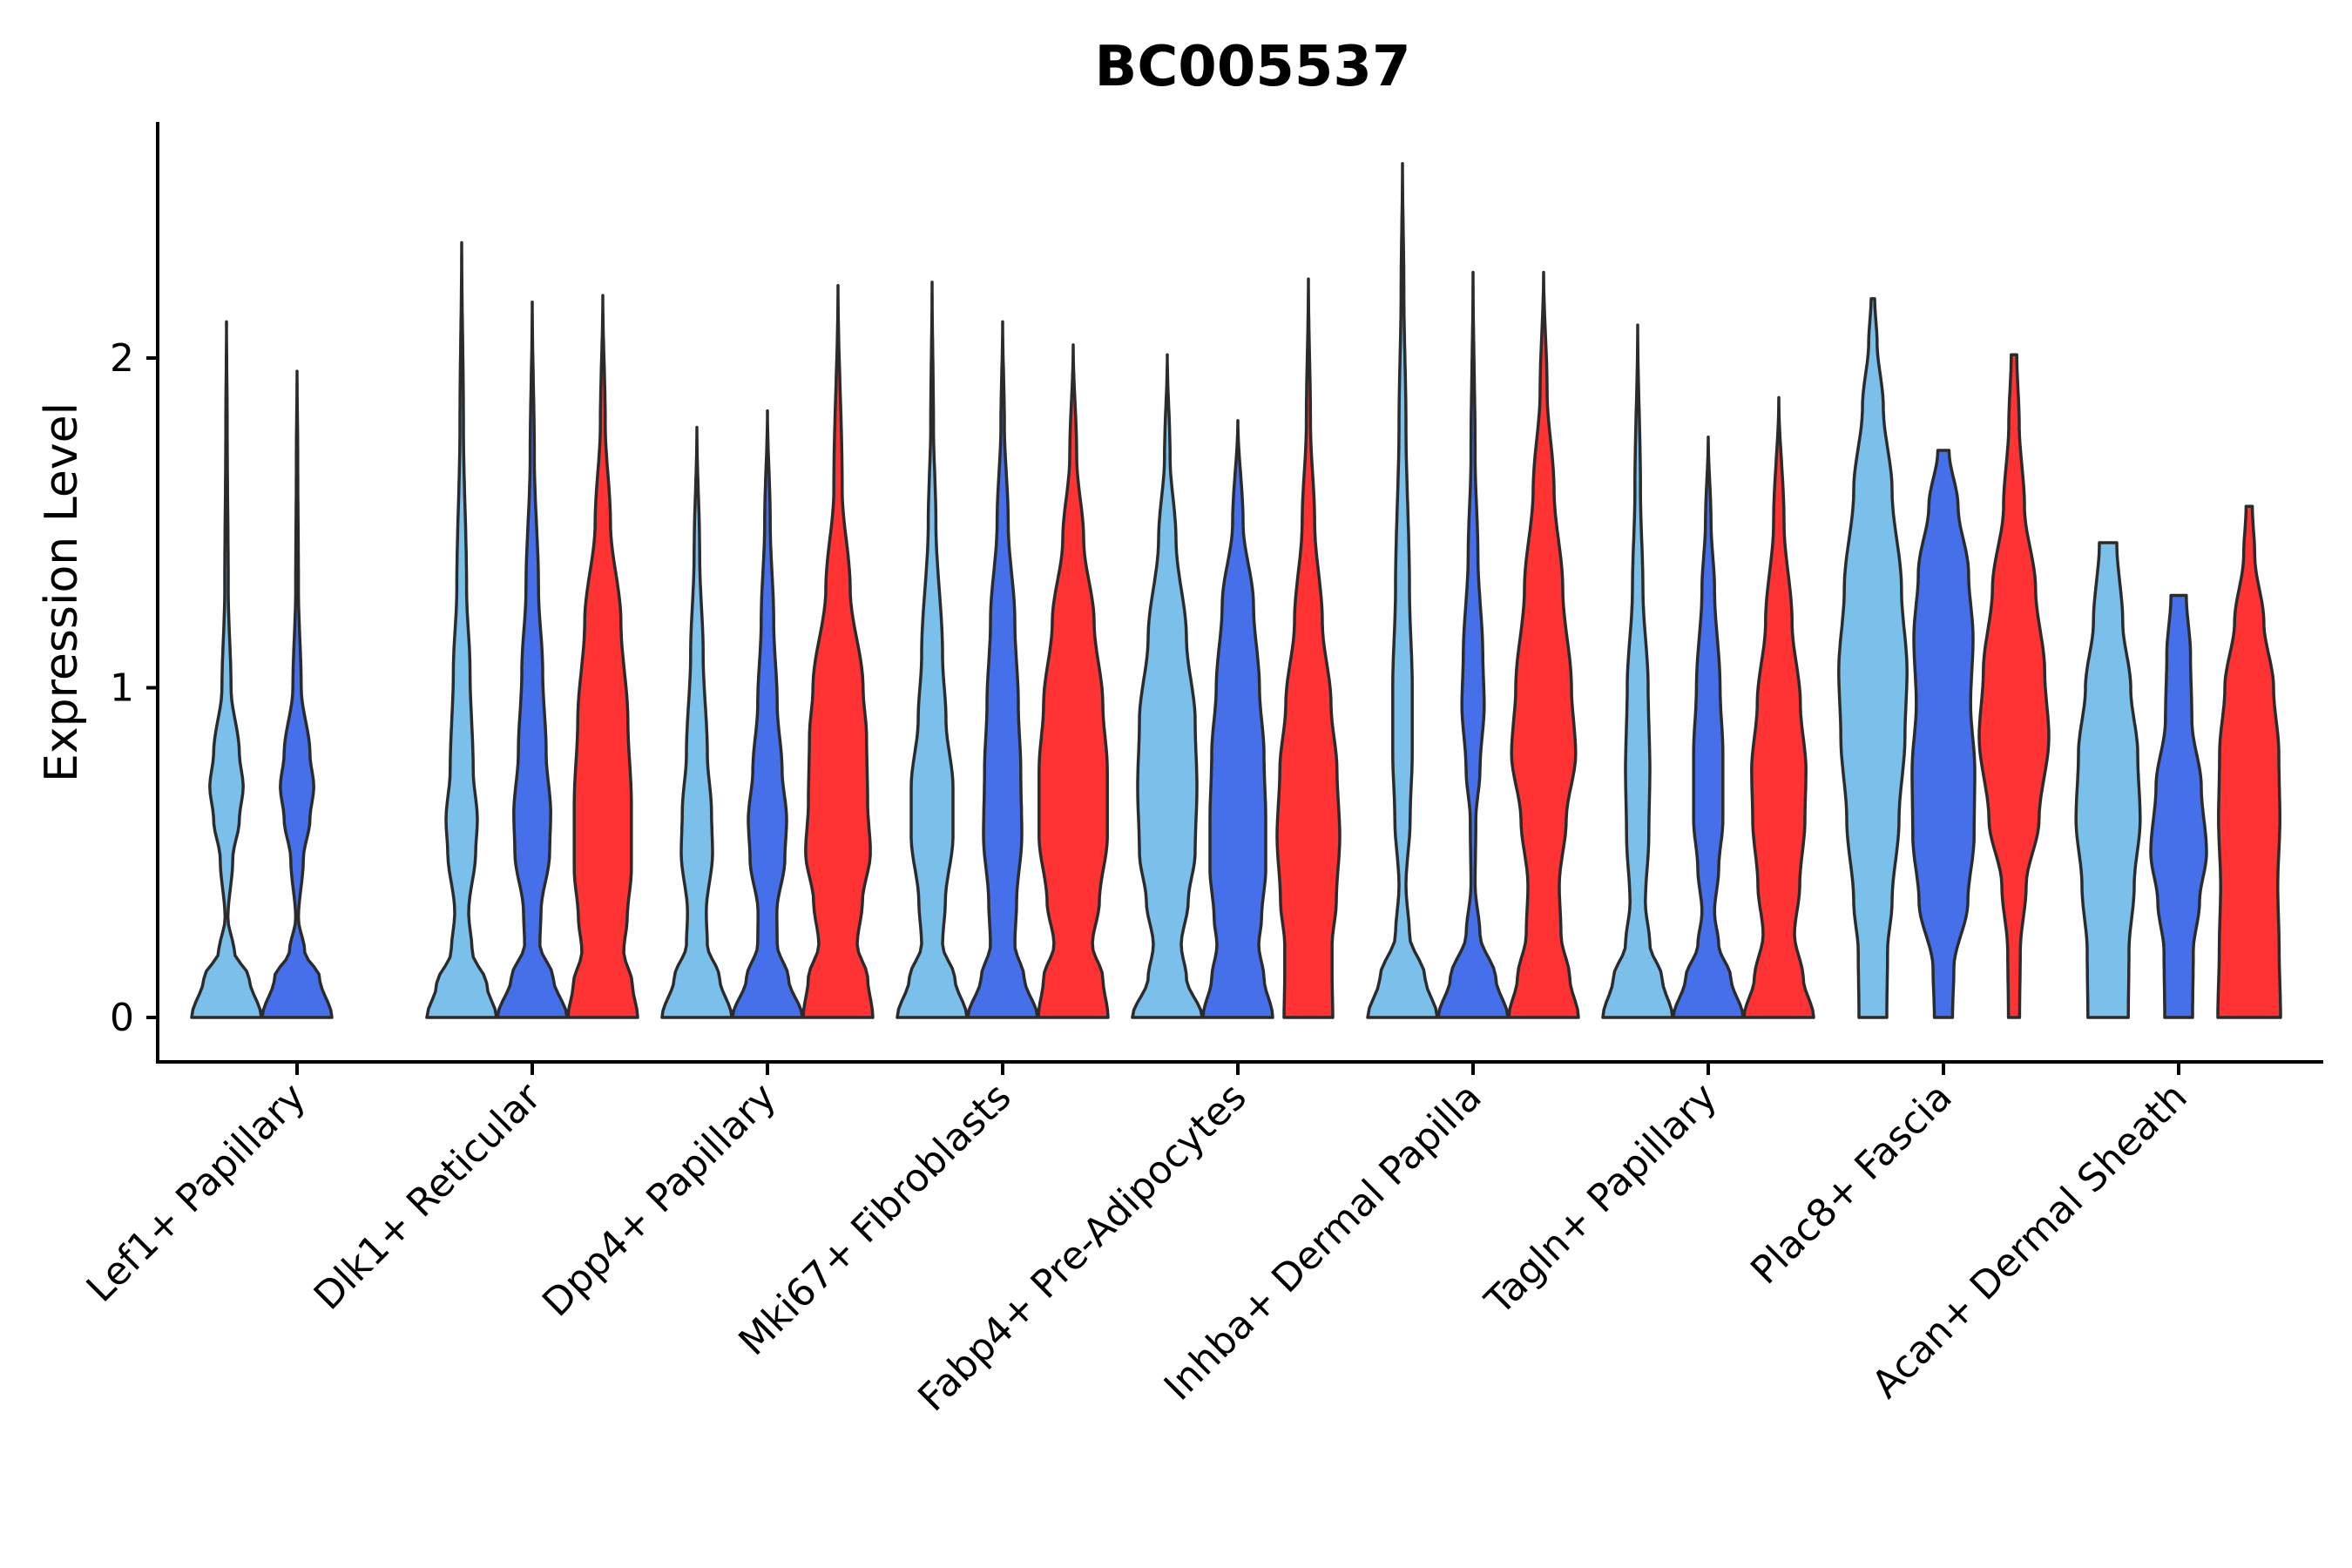 The image size is (2352, 1568). Describe the element at coordinates (659, 1201) in the screenshot. I see `x-tick-label: Dpp4+ Papillary` at that location.